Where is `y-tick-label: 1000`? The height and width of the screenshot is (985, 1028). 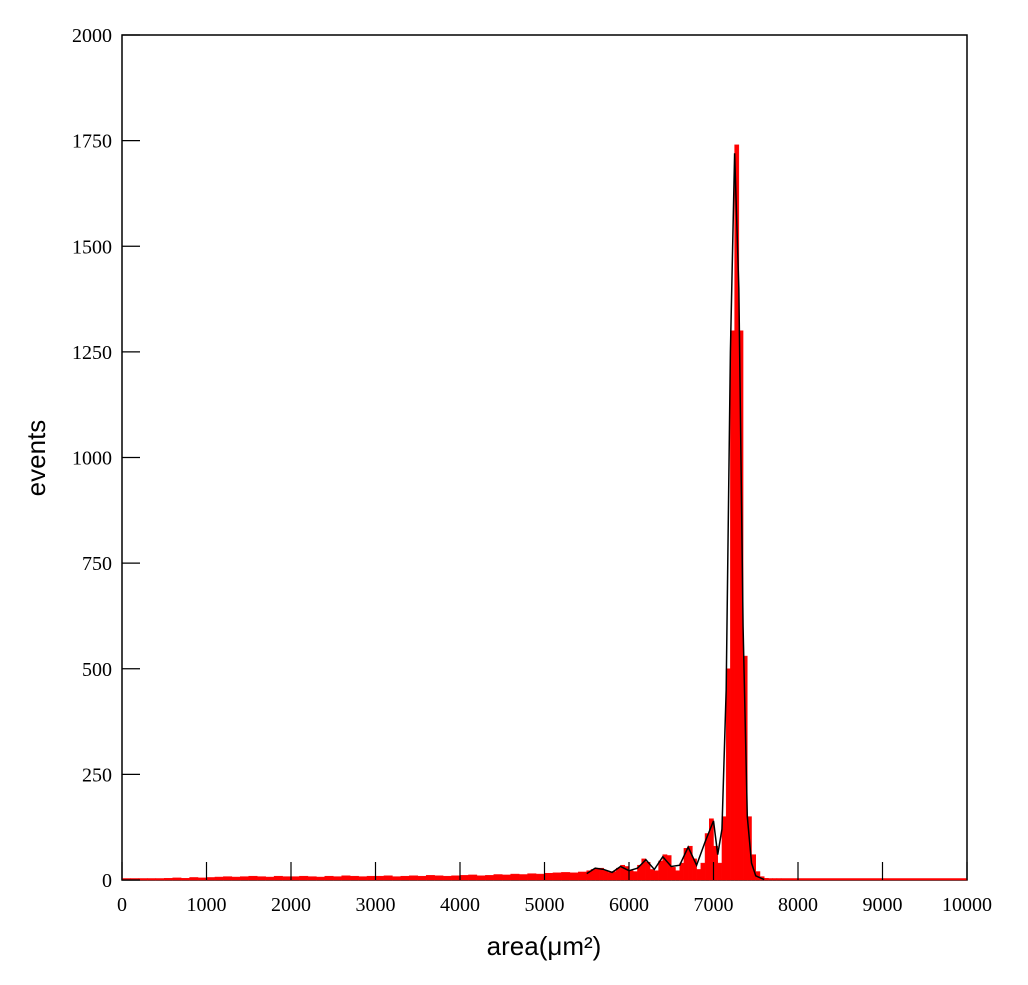 y-tick-label: 1000 is located at coordinates (92, 459).